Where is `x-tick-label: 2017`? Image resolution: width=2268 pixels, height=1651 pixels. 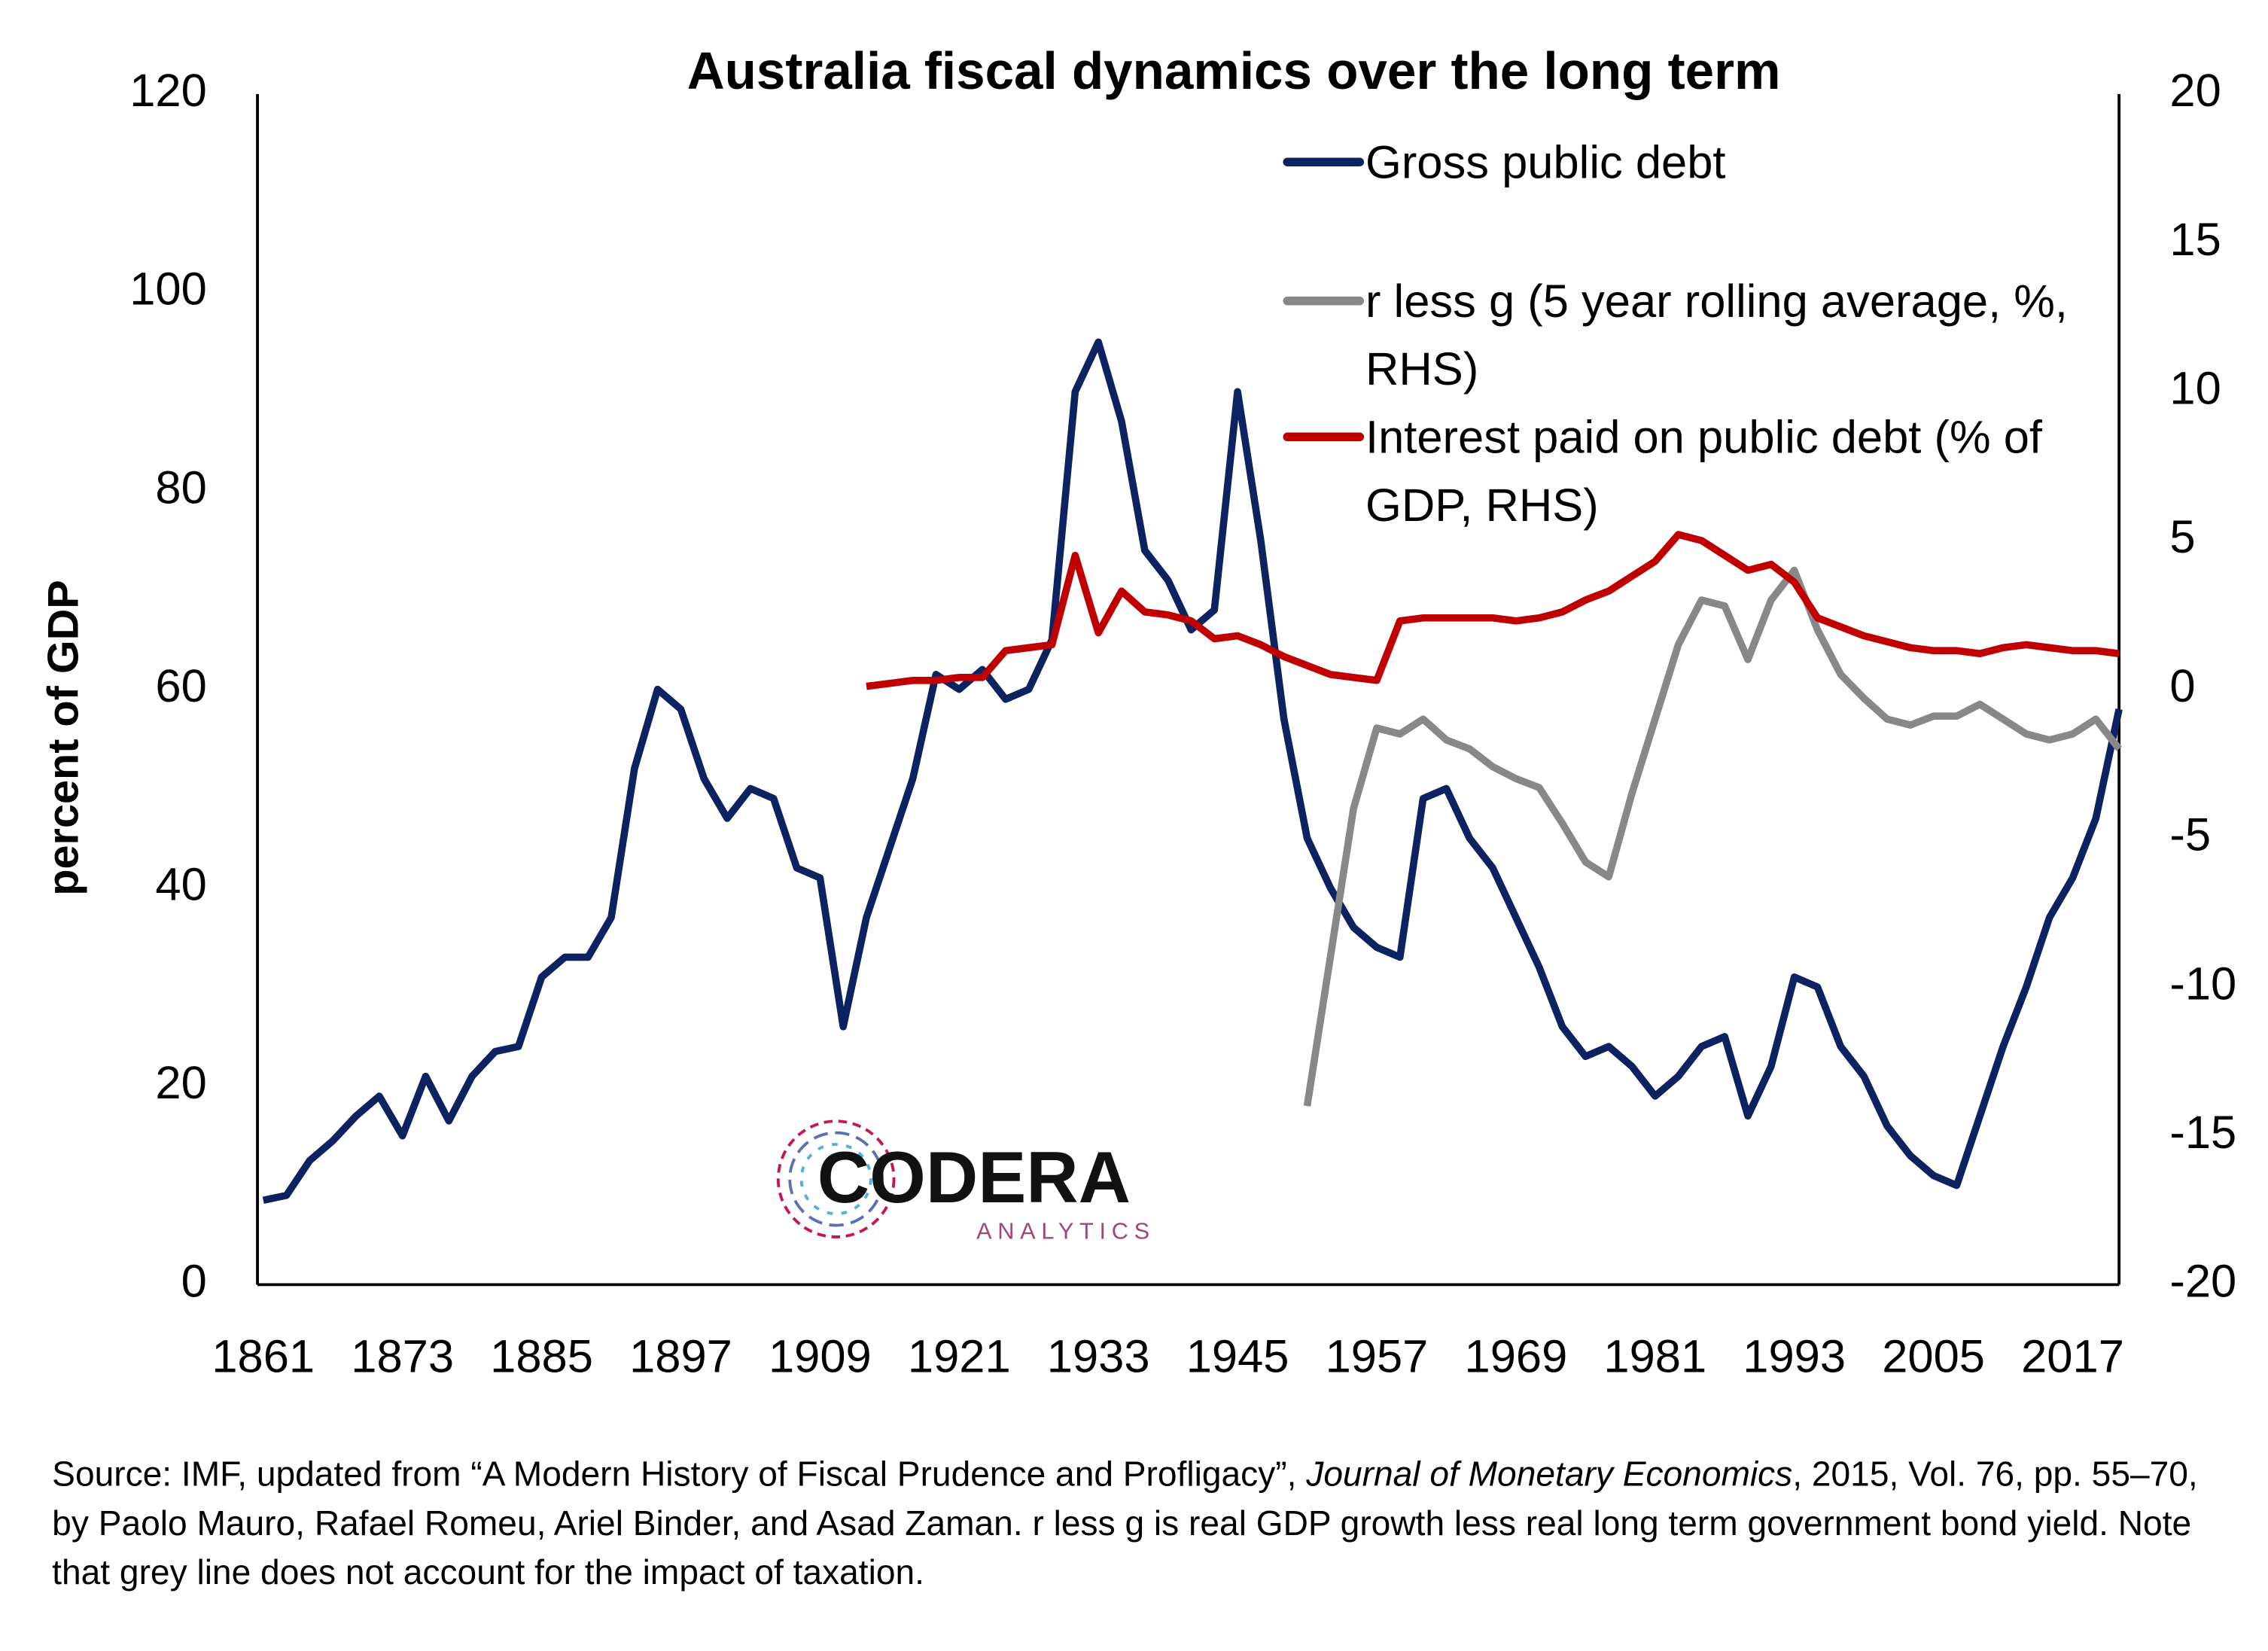 x-tick-label: 2017 is located at coordinates (2072, 1357).